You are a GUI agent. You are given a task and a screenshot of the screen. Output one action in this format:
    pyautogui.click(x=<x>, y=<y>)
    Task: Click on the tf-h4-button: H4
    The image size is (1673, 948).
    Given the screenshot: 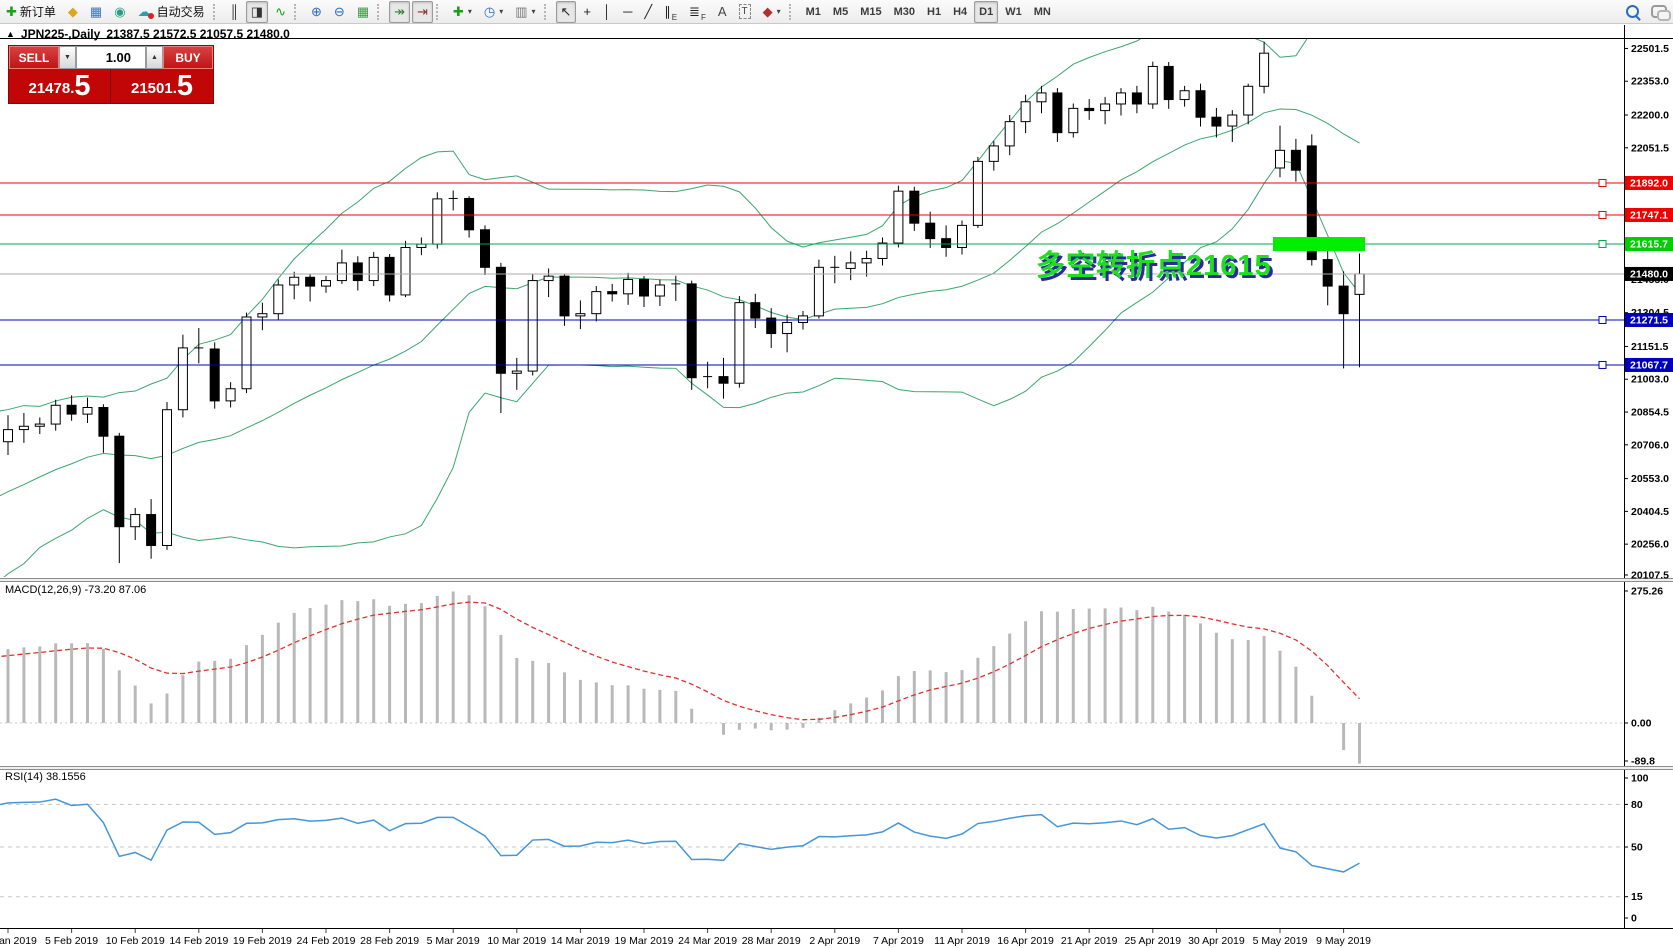 What is the action you would take?
    pyautogui.click(x=960, y=12)
    